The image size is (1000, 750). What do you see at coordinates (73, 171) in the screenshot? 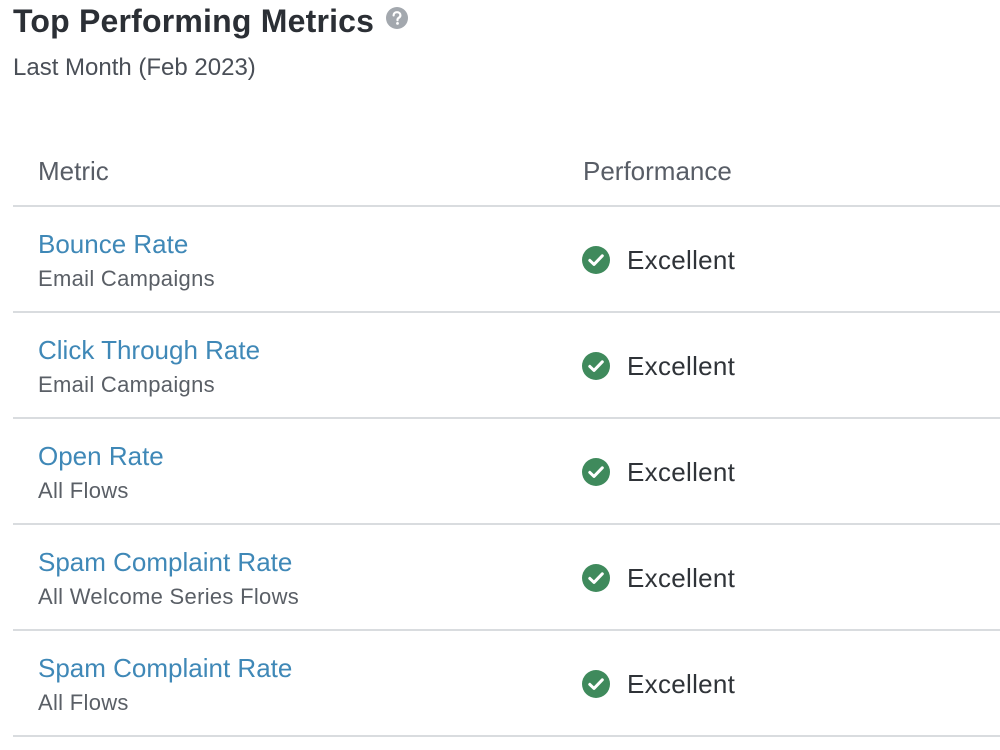
I see `column-header-metric: Metric` at bounding box center [73, 171].